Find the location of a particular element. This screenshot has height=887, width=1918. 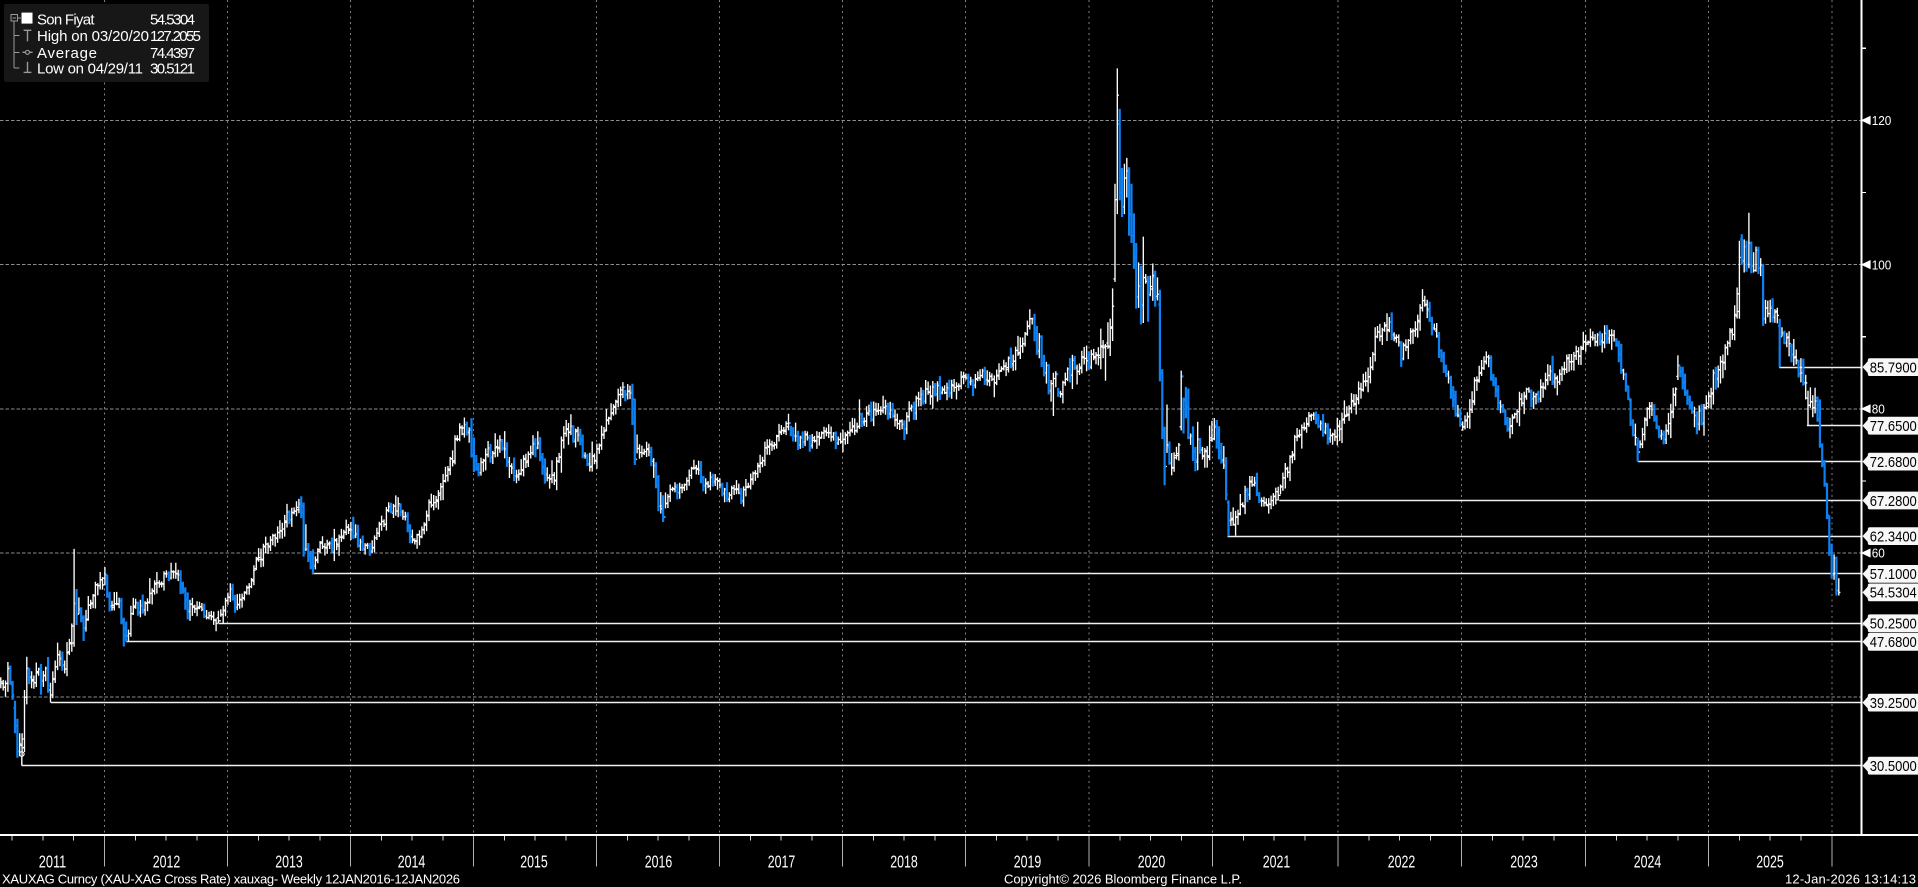

svg-text: 74.4397 is located at coordinates (172, 53).